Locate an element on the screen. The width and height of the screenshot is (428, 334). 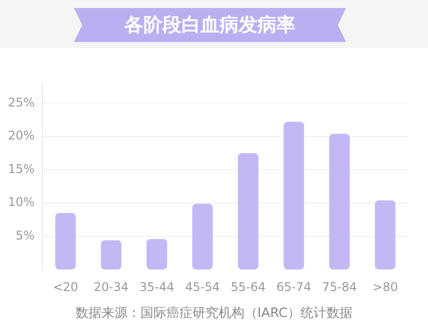
y-tick-label: 20% is located at coordinates (21, 135).